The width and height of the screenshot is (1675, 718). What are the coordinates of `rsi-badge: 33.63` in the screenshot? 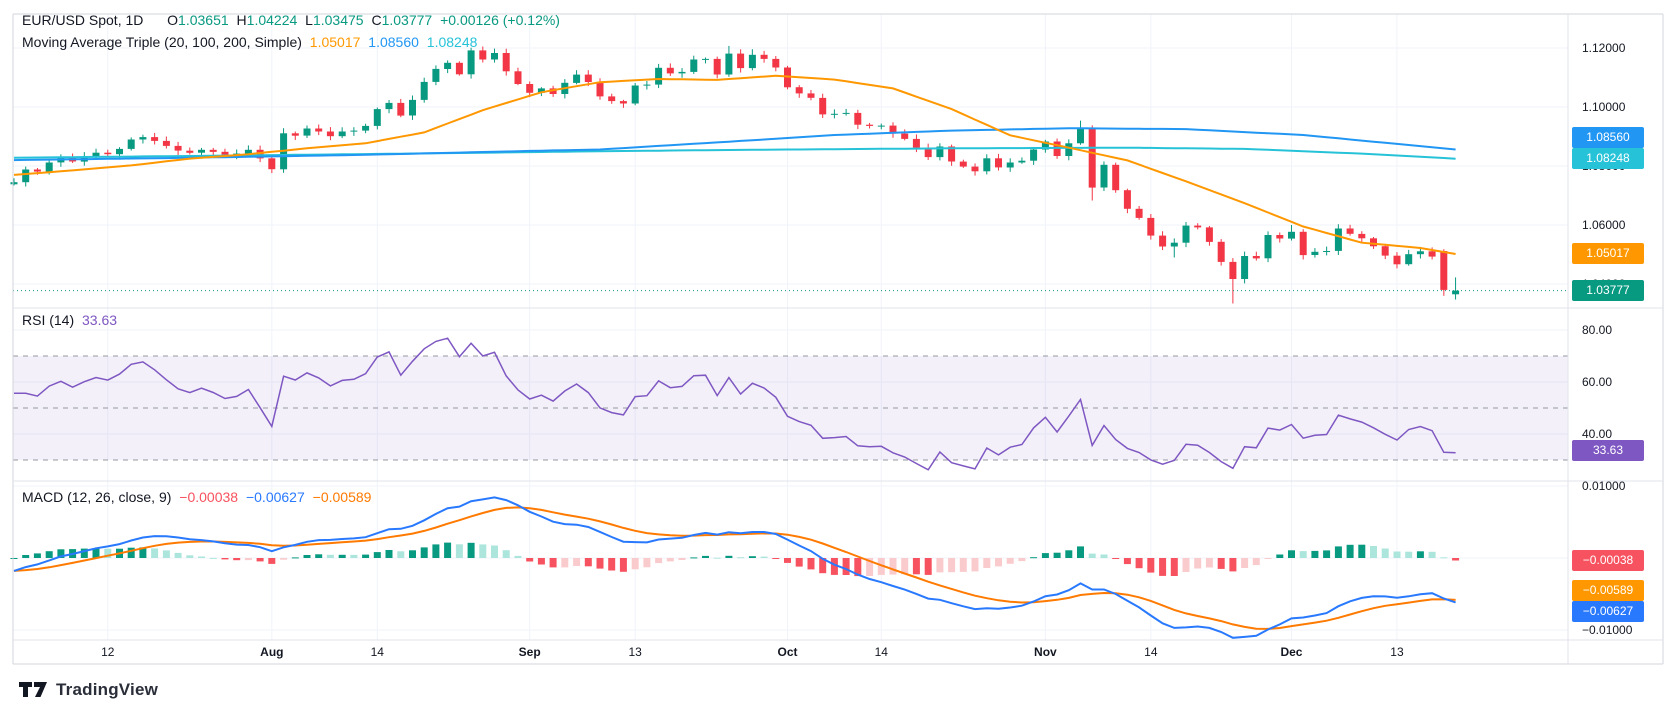 It's located at (1608, 450).